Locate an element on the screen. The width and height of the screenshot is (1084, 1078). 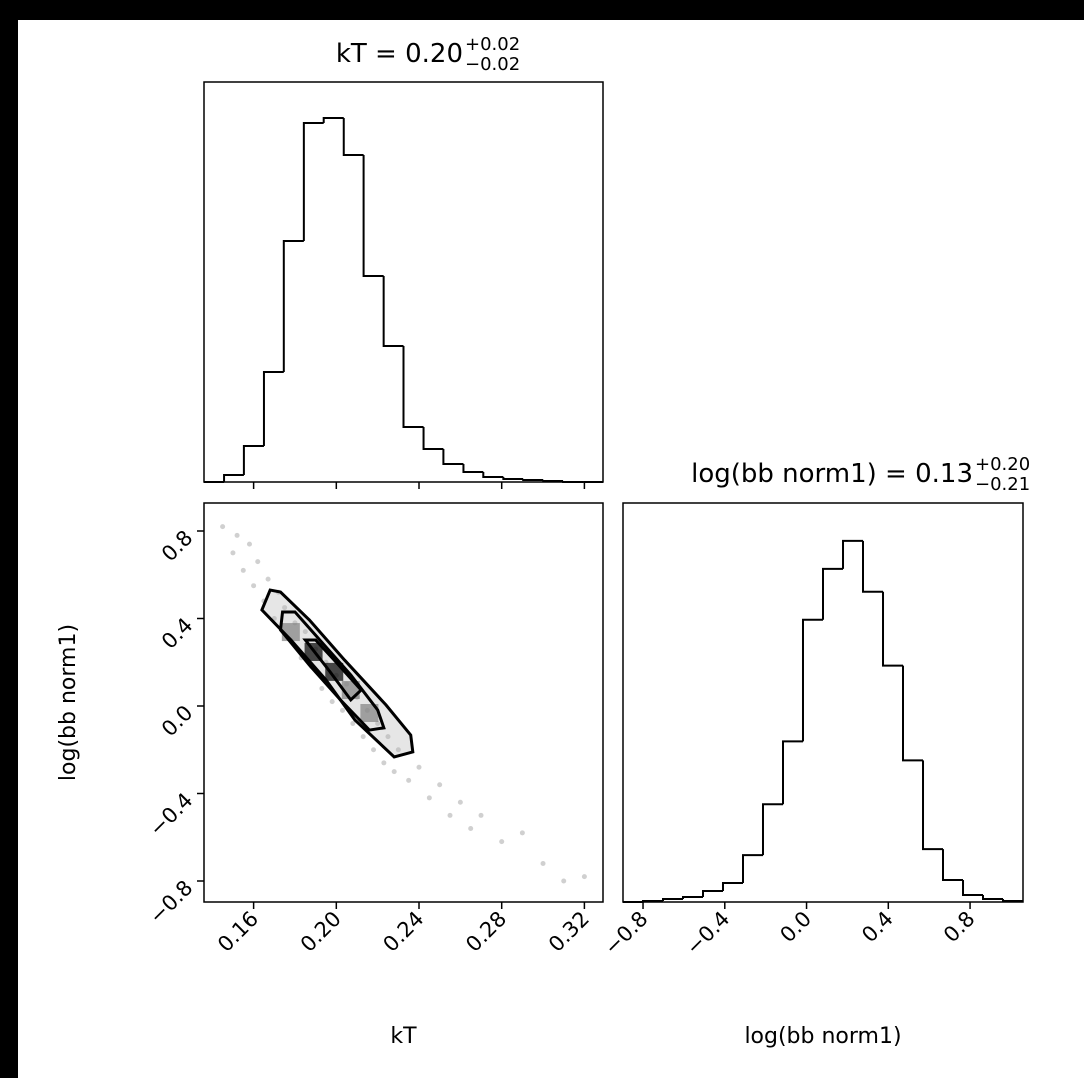
y-tick-label: −0.4 is located at coordinates (171, 814).